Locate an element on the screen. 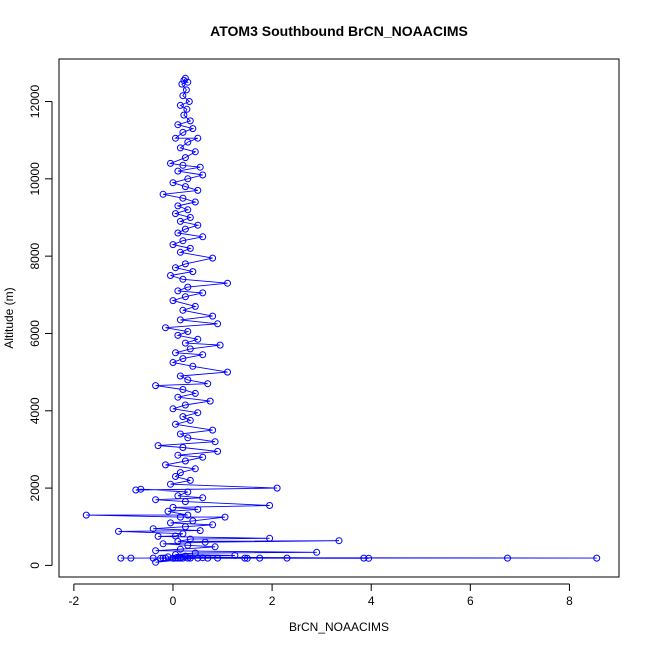 Image resolution: width=650 pixels, height=650 pixels. y-tick-label: 12000 is located at coordinates (35, 102).